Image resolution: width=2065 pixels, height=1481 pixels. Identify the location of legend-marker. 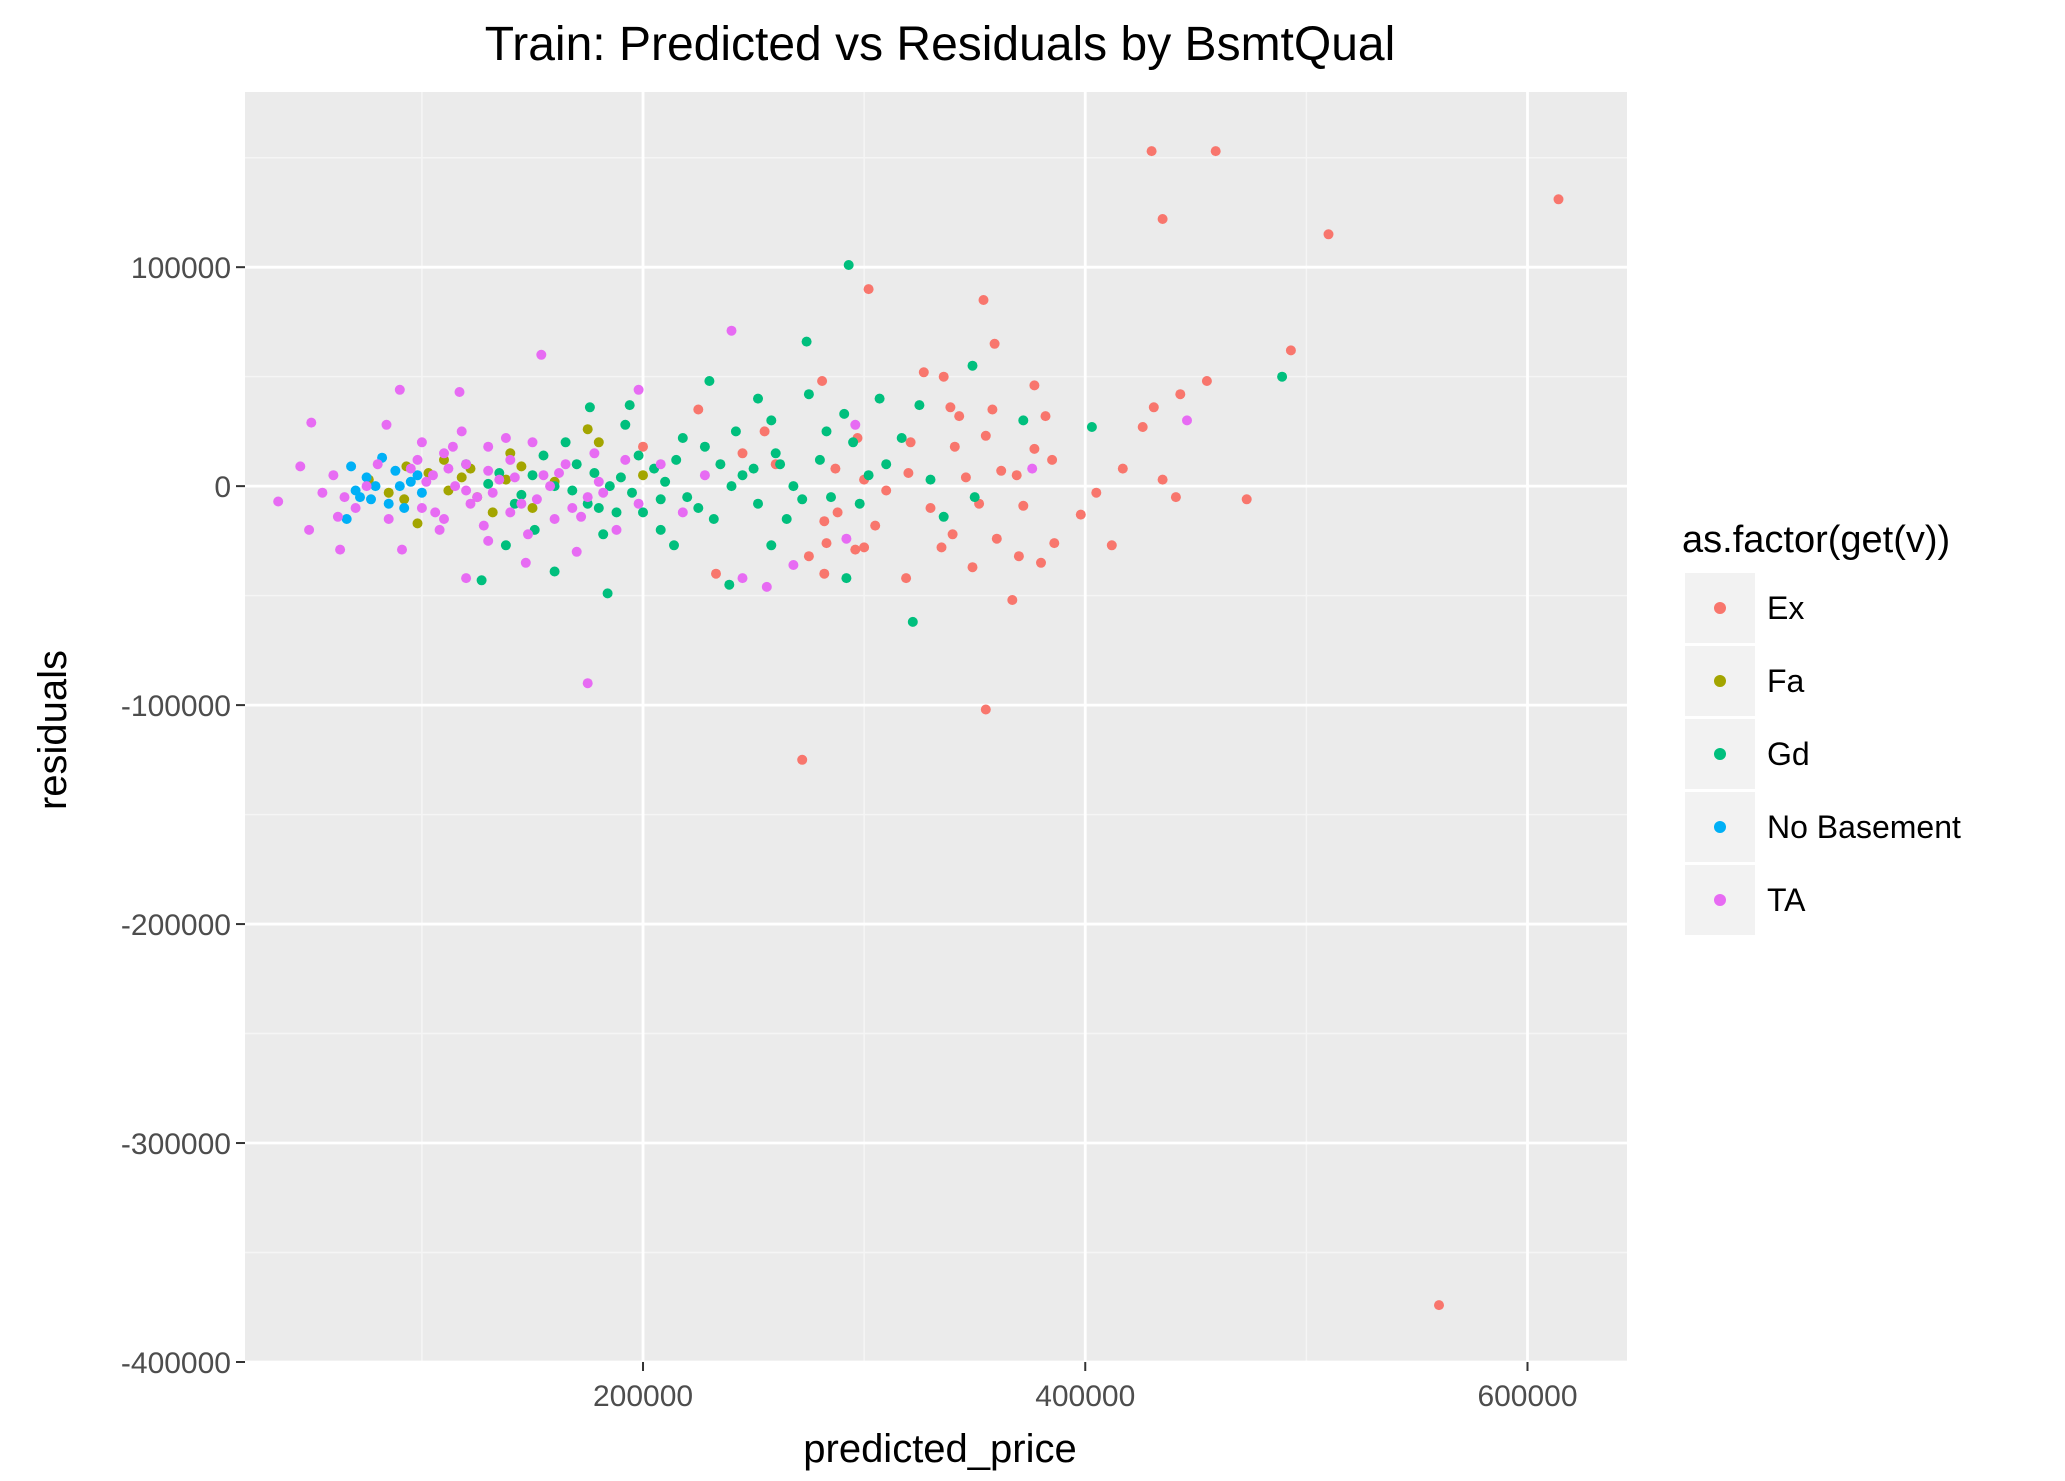
(1720, 681).